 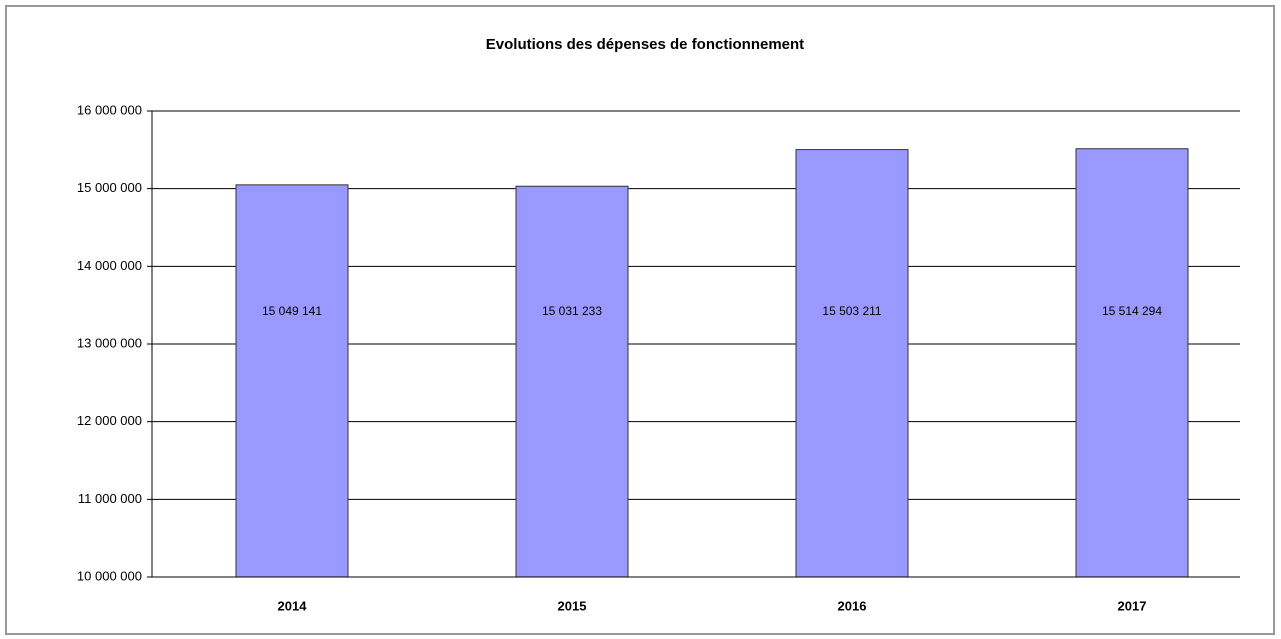 What do you see at coordinates (572, 311) in the screenshot?
I see `data-label: 15 031 233` at bounding box center [572, 311].